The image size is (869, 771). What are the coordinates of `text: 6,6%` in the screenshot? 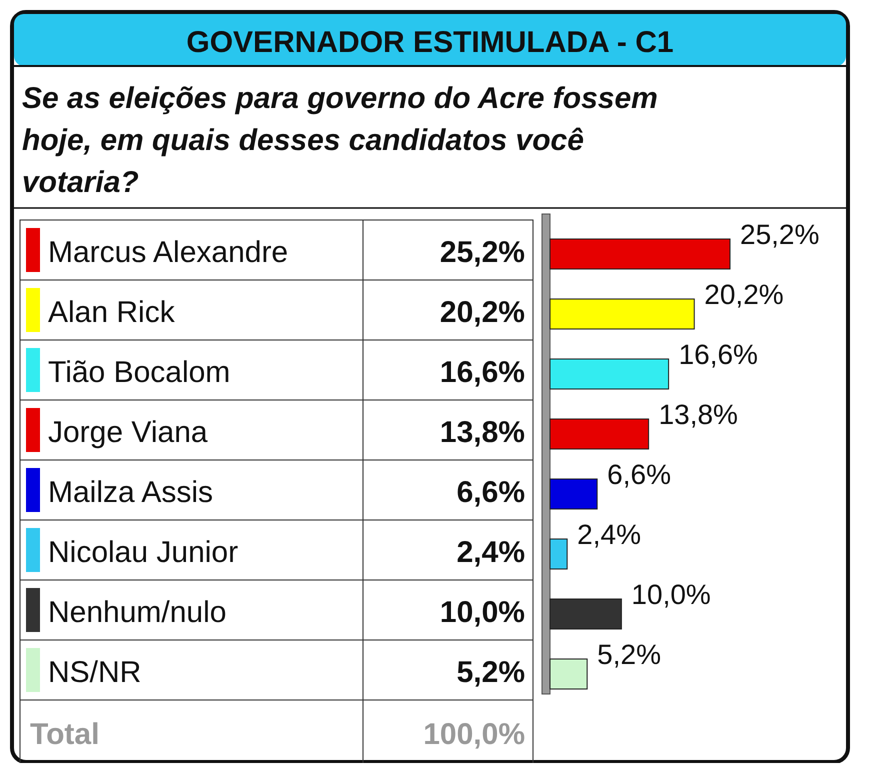 It's located at (639, 474).